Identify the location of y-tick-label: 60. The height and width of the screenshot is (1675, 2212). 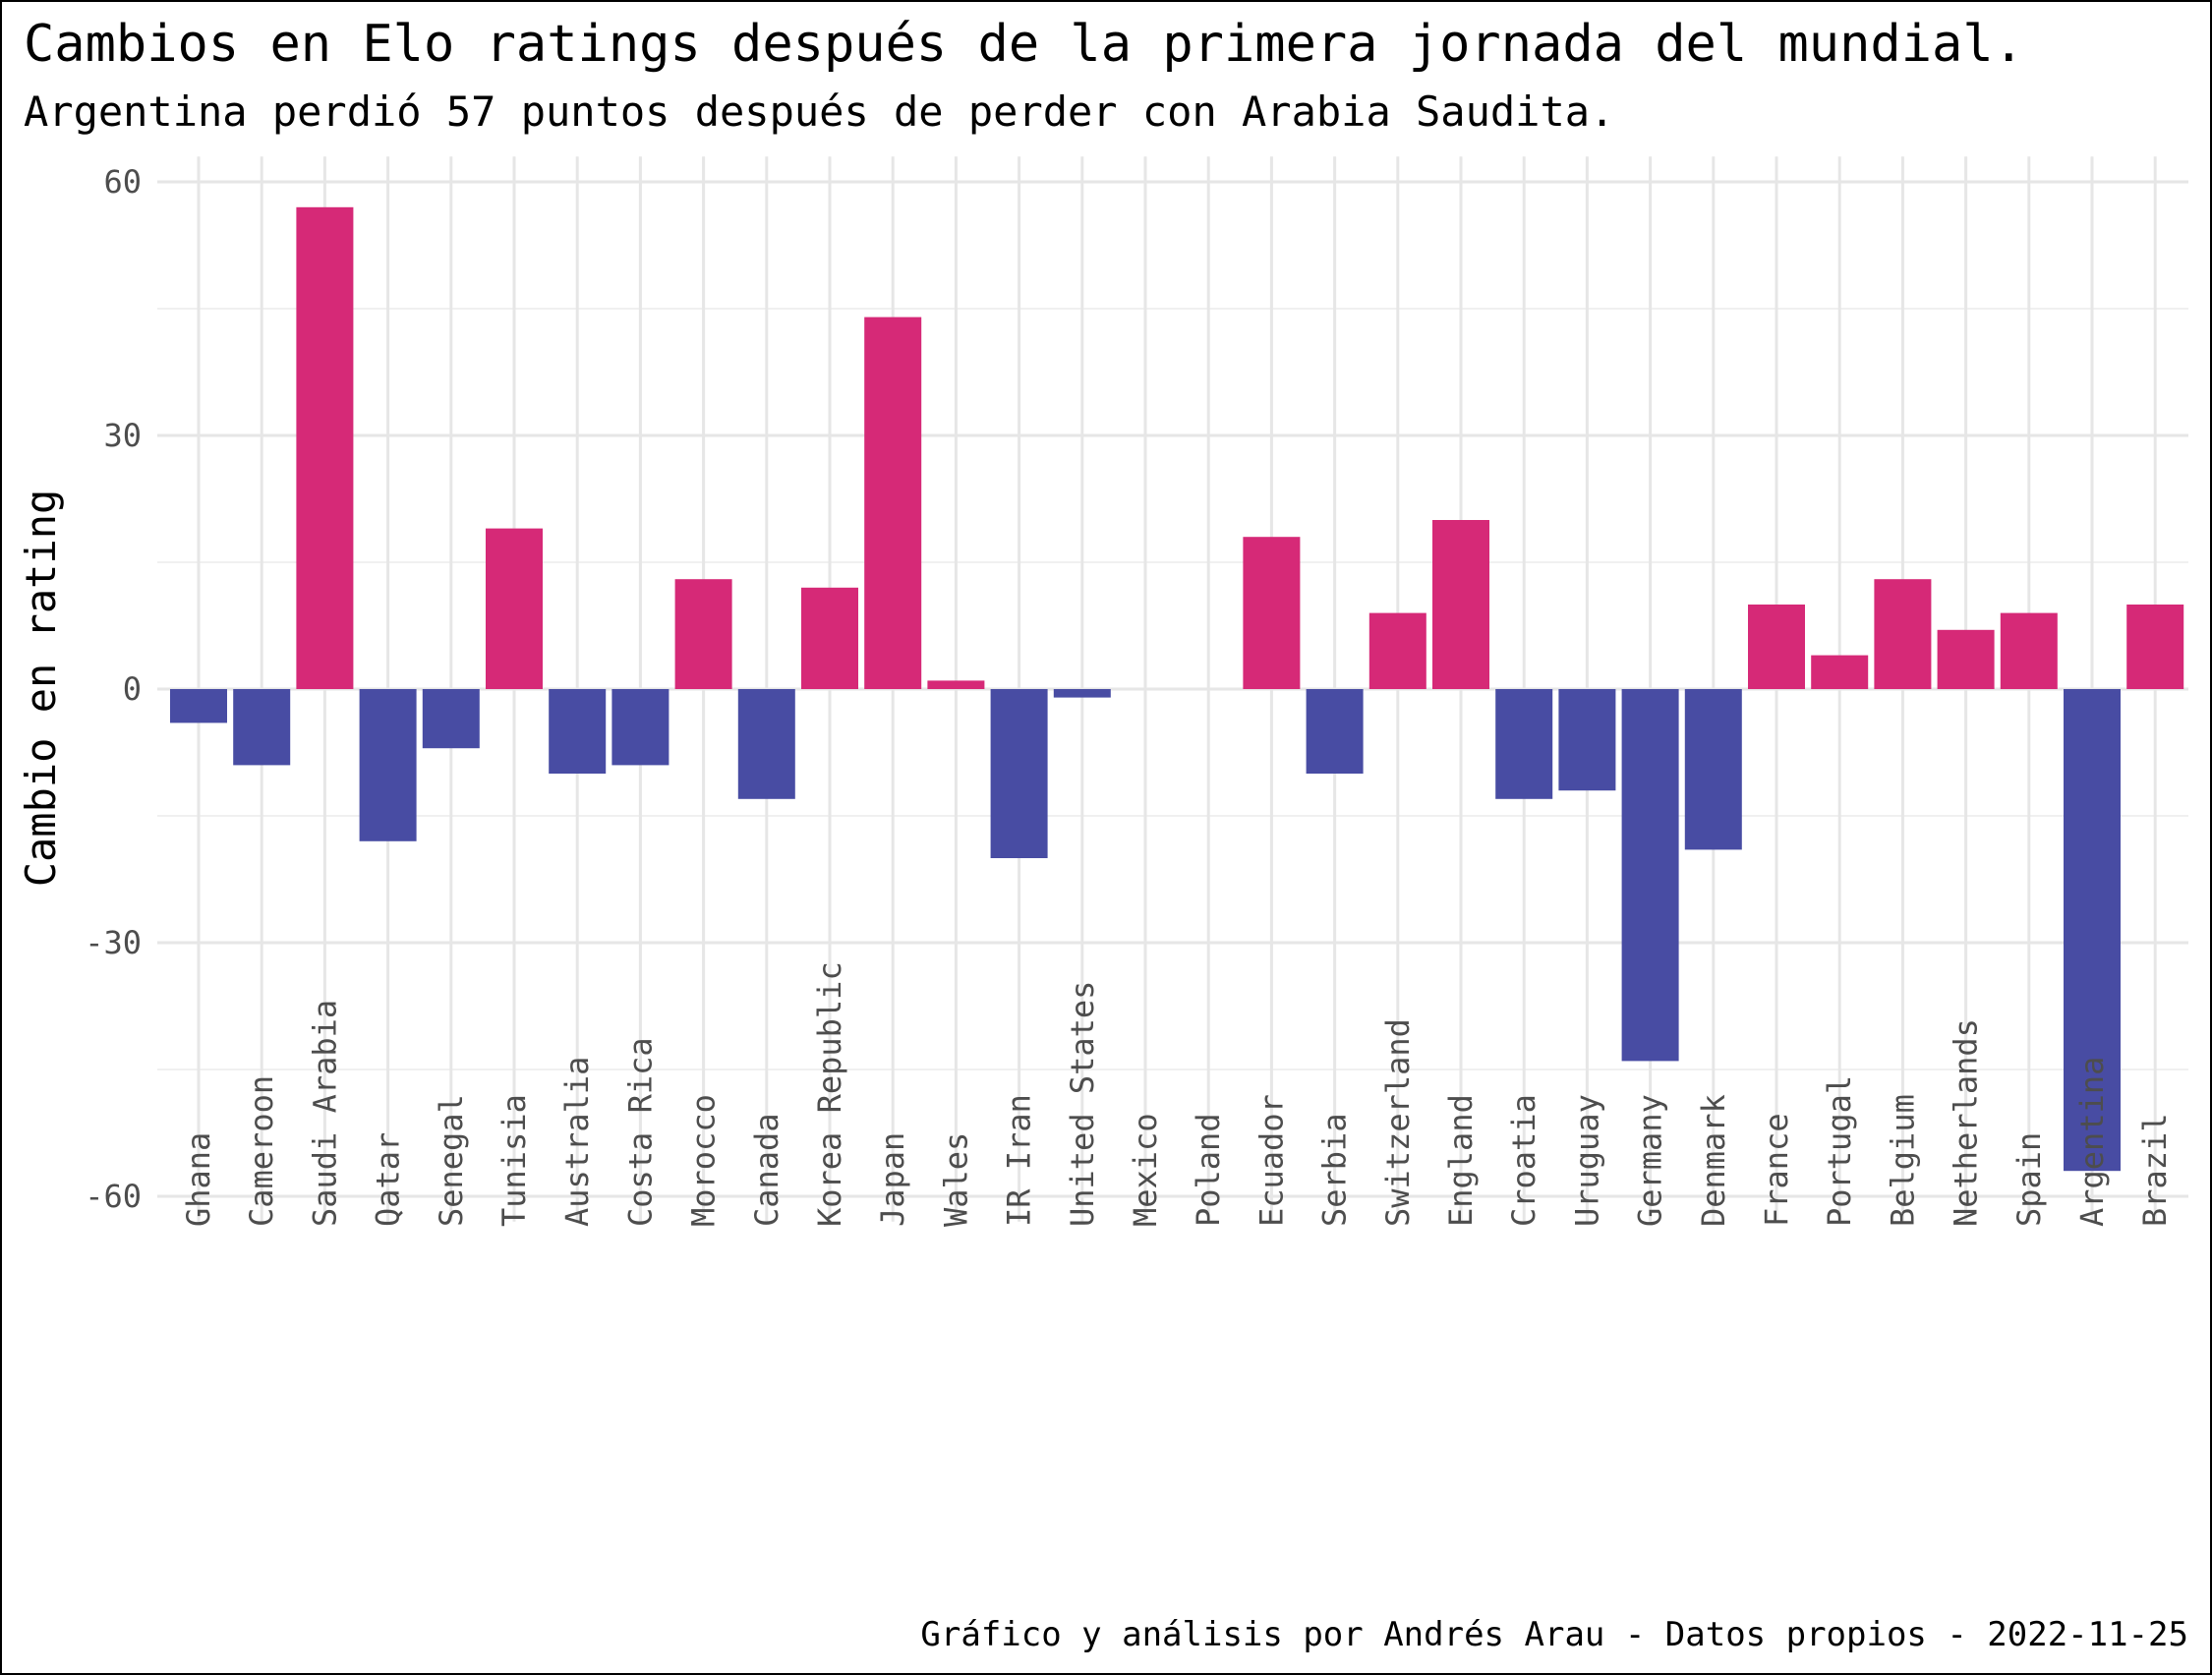
(123, 182).